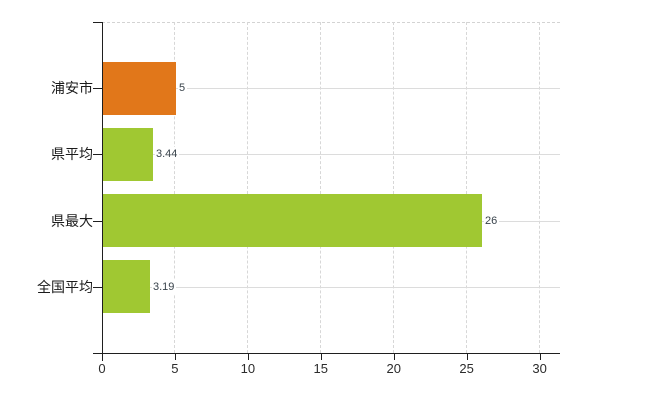  What do you see at coordinates (539, 368) in the screenshot?
I see `x-axis-tick-label: 30` at bounding box center [539, 368].